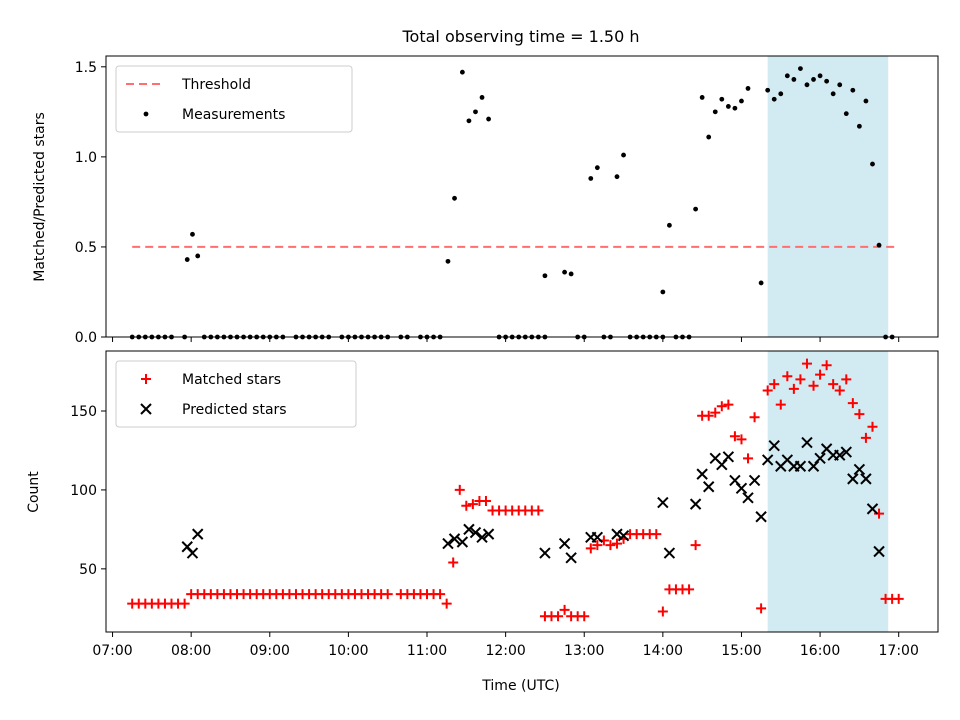 The width and height of the screenshot is (960, 720). I want to click on legend-label: Threshold, so click(216, 85).